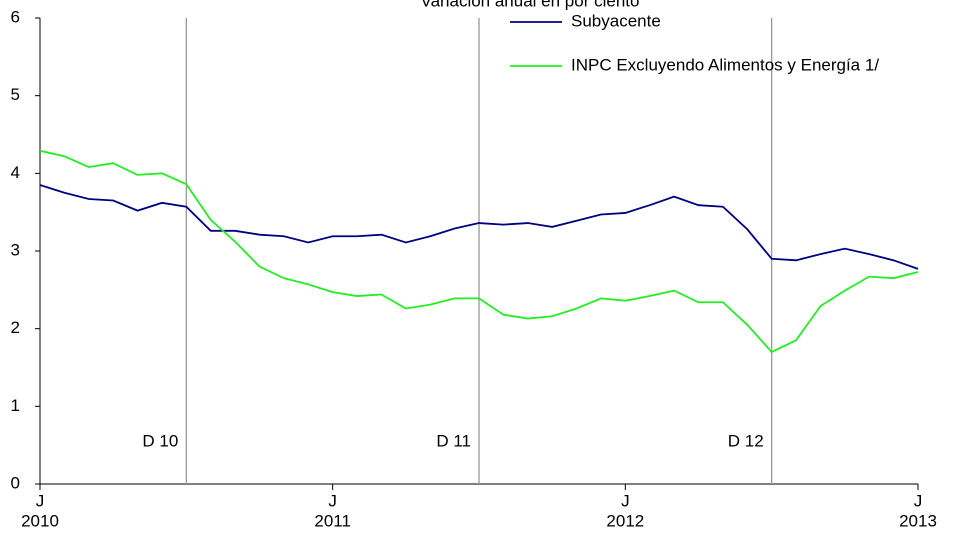  Describe the element at coordinates (616, 20) in the screenshot. I see `legend-label: Subyacente` at that location.